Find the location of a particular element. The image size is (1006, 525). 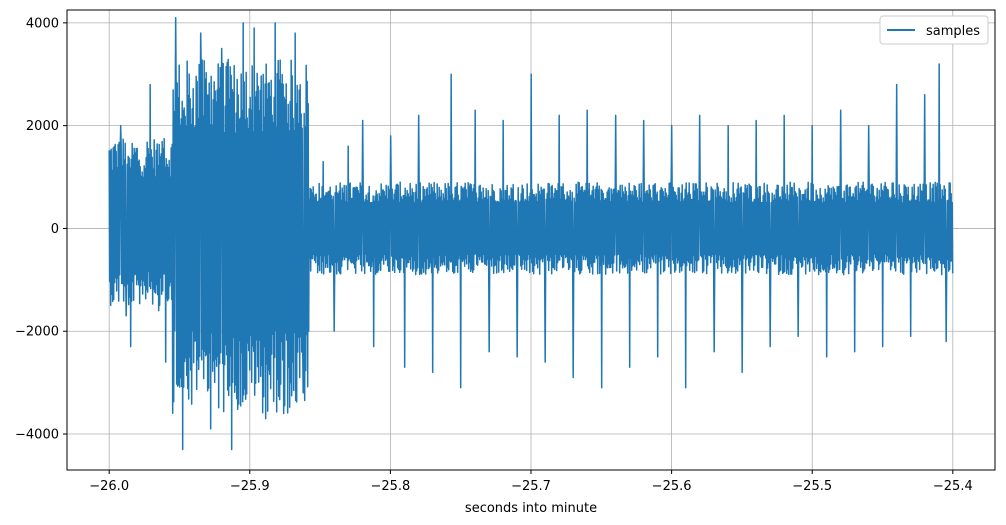

x-tick-label: −25.6 is located at coordinates (672, 486).